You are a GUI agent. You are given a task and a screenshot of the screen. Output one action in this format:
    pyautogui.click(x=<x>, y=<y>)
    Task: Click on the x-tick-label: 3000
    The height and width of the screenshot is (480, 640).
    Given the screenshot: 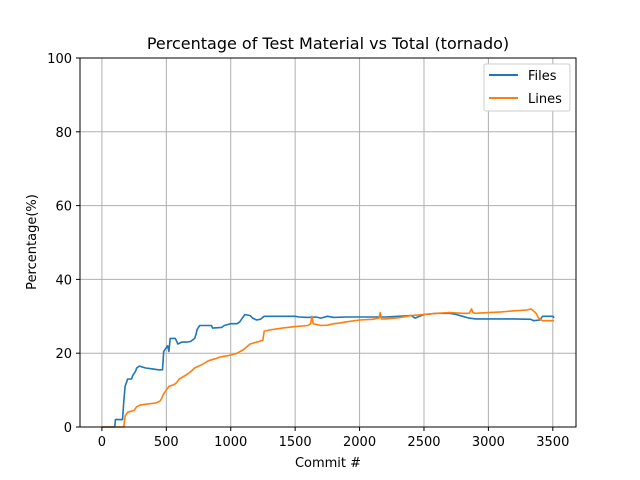 What is the action you would take?
    pyautogui.click(x=488, y=442)
    